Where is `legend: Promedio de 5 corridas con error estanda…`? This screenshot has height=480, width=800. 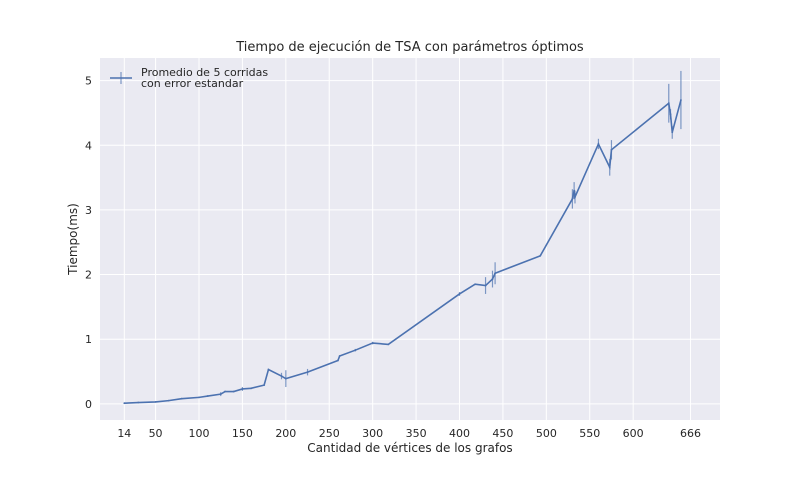 legend: Promedio de 5 corridas con error estanda… is located at coordinates (189, 78).